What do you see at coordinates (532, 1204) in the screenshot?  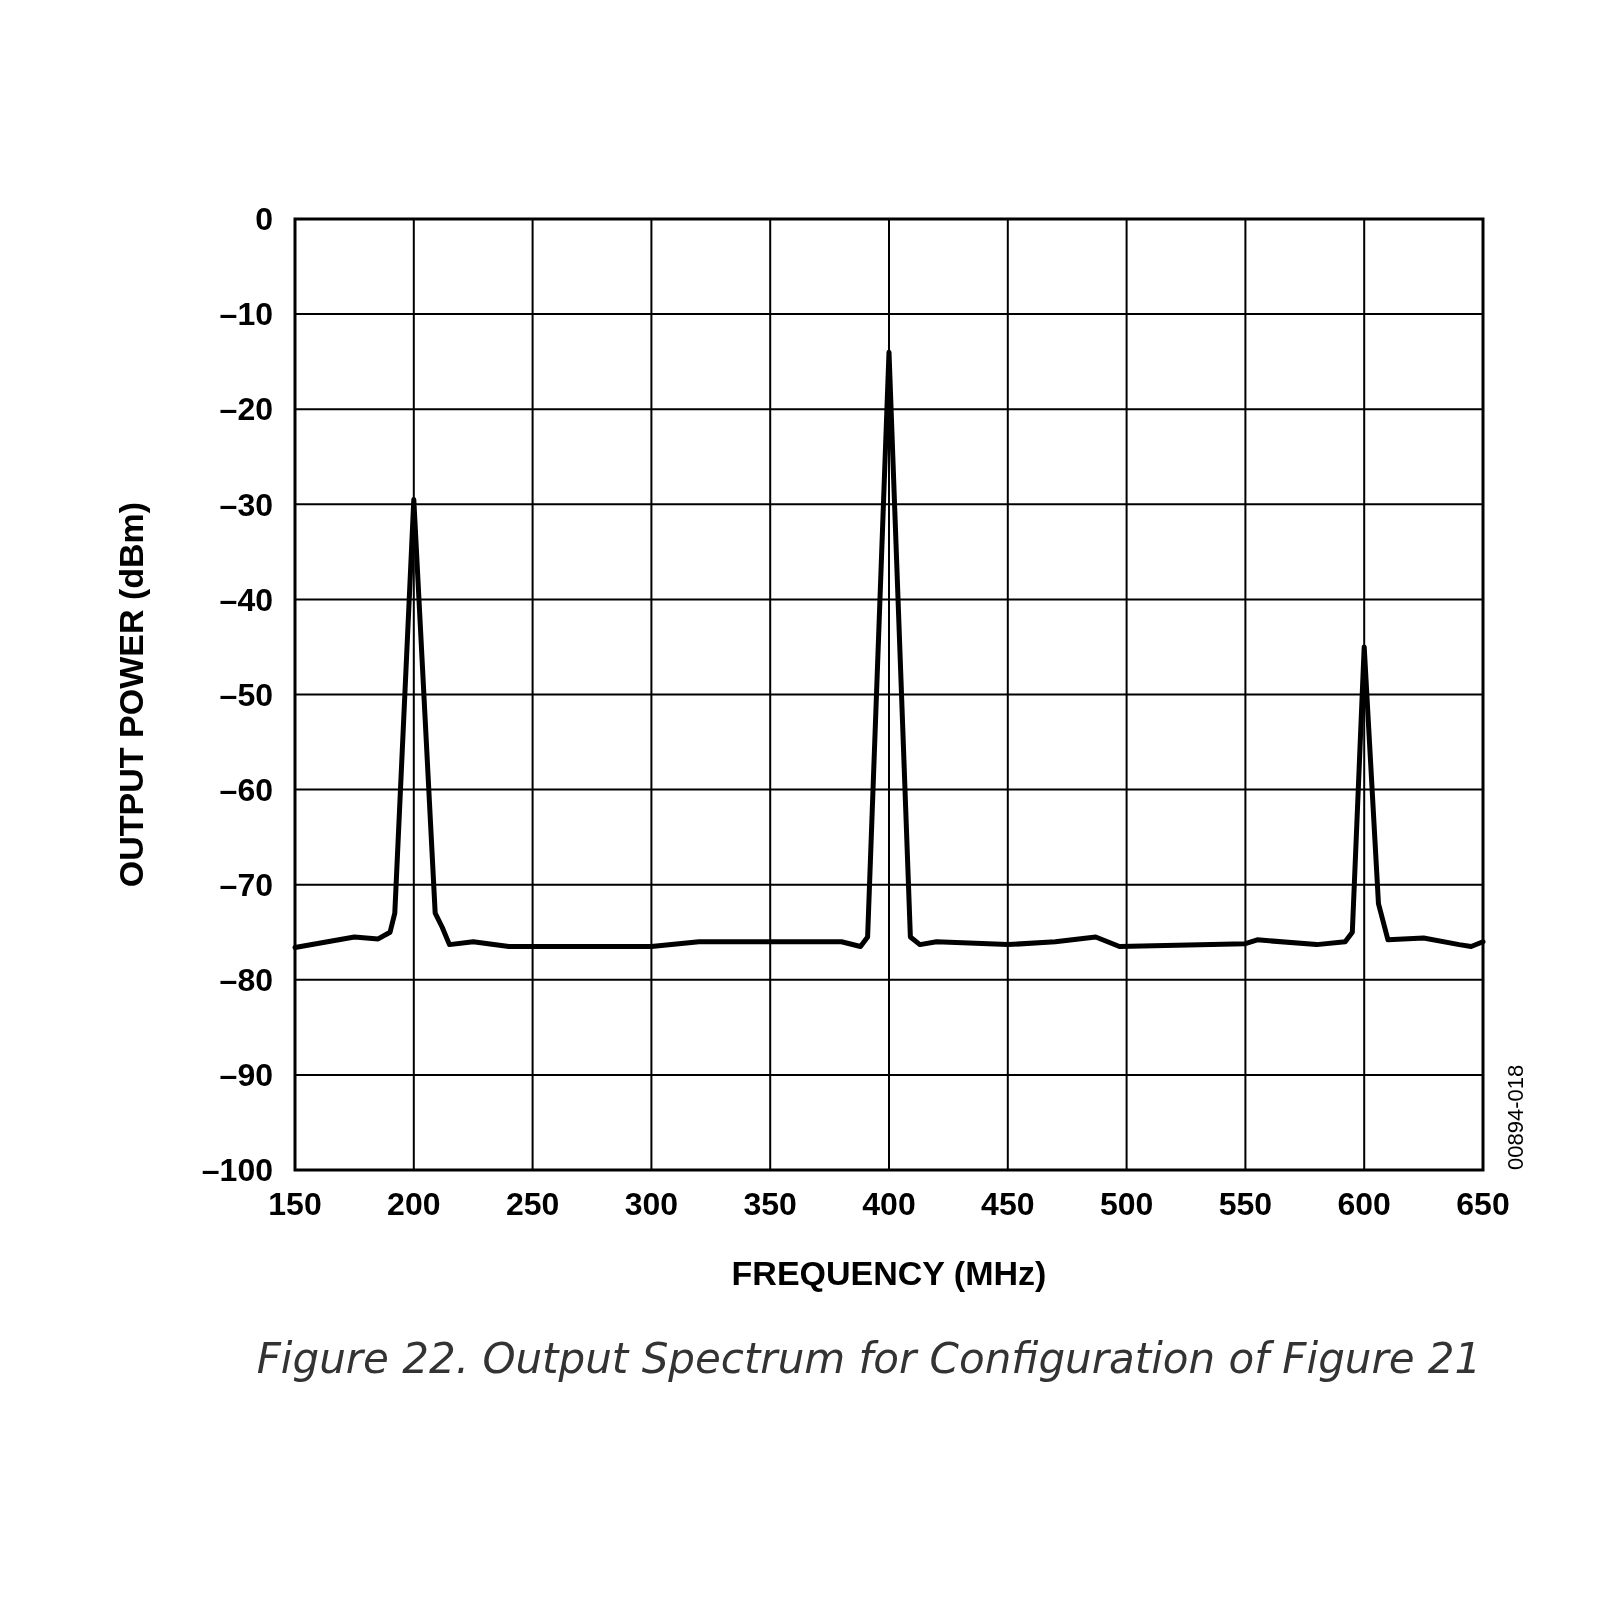 I see `x-tick-label: 250` at bounding box center [532, 1204].